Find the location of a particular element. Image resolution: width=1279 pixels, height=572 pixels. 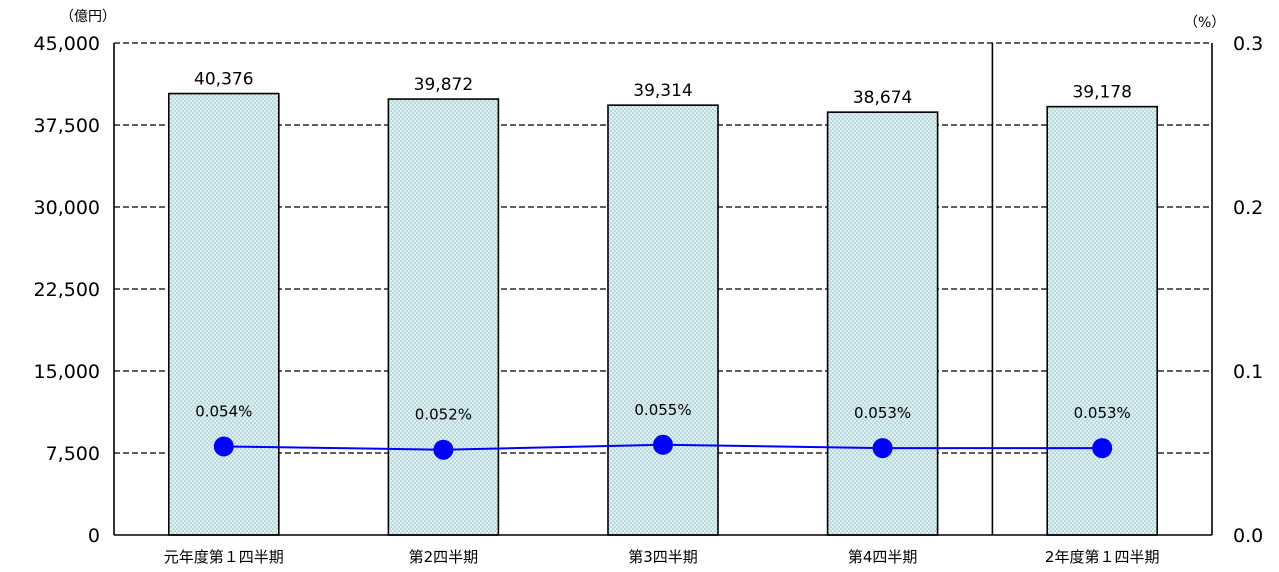

right-tick-label: 0.1 is located at coordinates (1248, 372).